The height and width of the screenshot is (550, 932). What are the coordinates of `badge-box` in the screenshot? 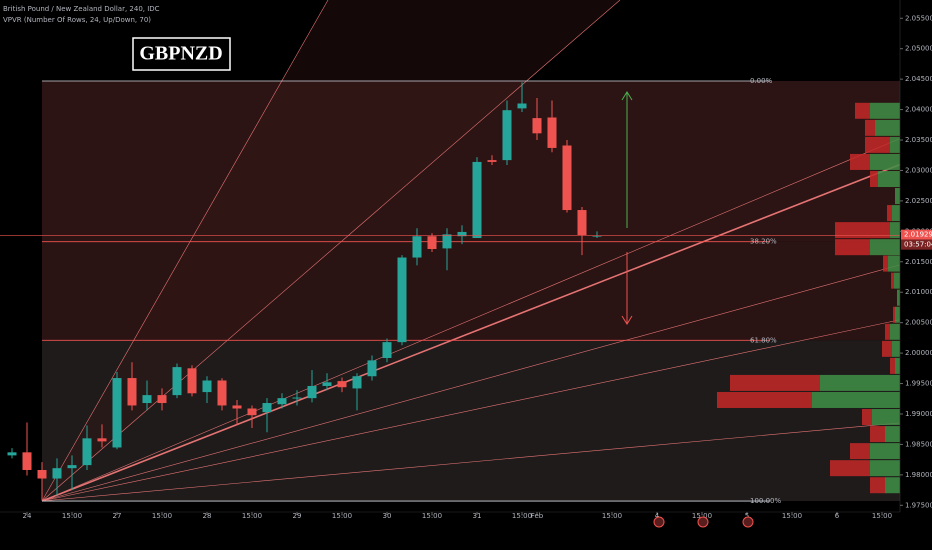 It's located at (181, 54).